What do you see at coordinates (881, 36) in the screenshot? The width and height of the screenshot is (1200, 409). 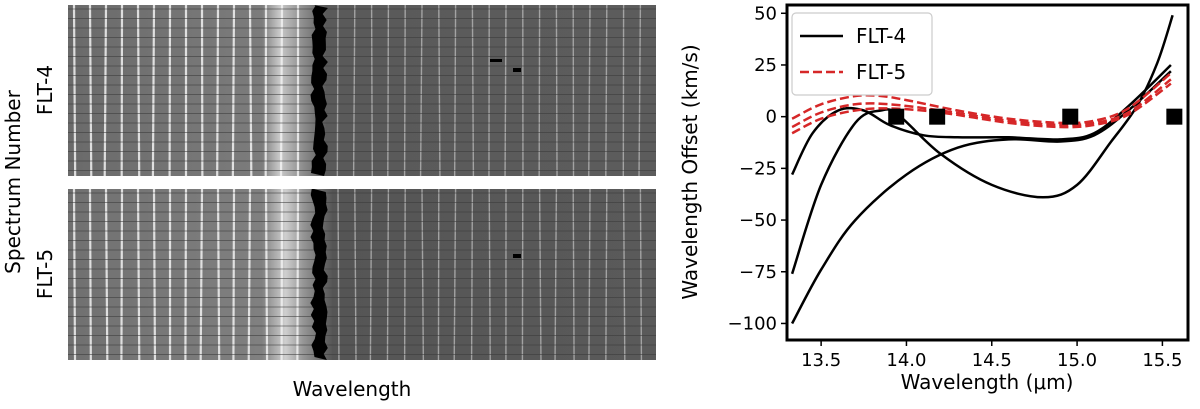 I see `legend-label-flt4: FLT-4` at bounding box center [881, 36].